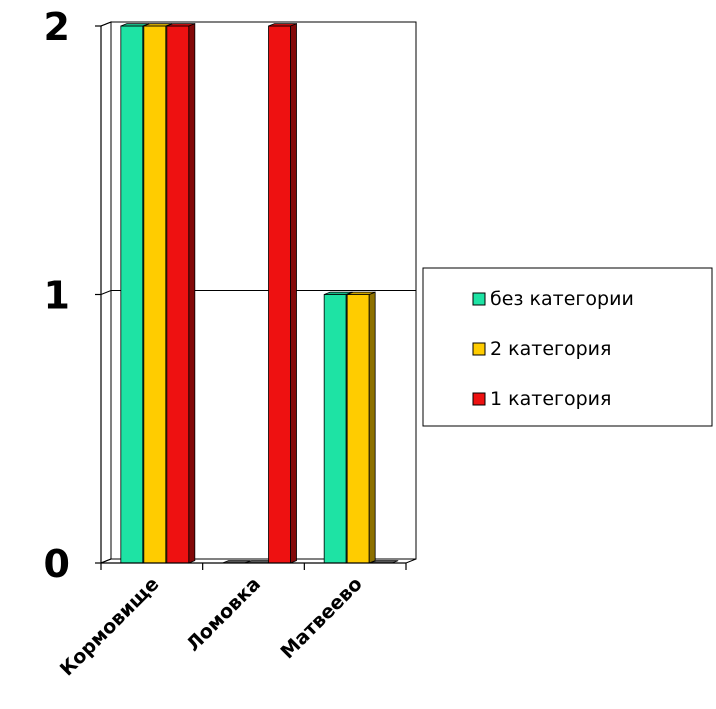 The image size is (716, 709). I want to click on y-tick-labels: 0 1 2, so click(57, 295).